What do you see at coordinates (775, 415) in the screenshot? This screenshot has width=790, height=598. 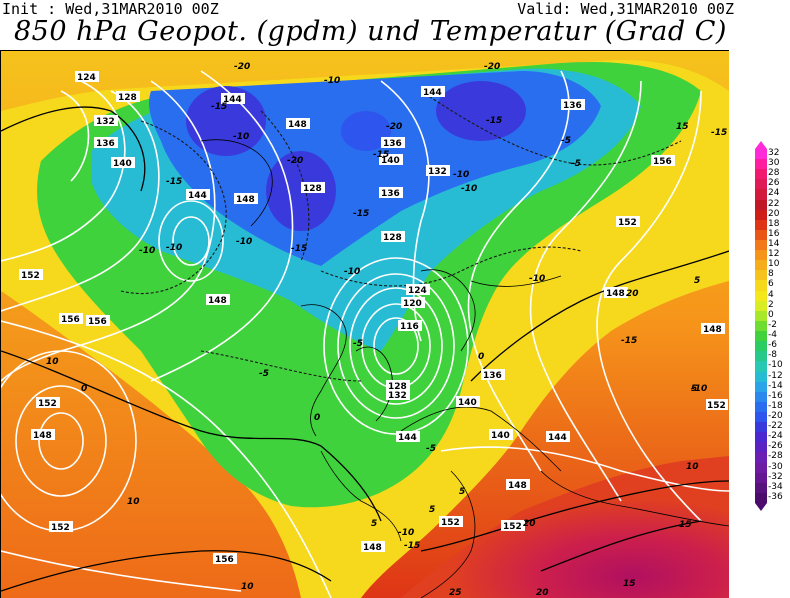 I see `scale-label: -20` at bounding box center [775, 415].